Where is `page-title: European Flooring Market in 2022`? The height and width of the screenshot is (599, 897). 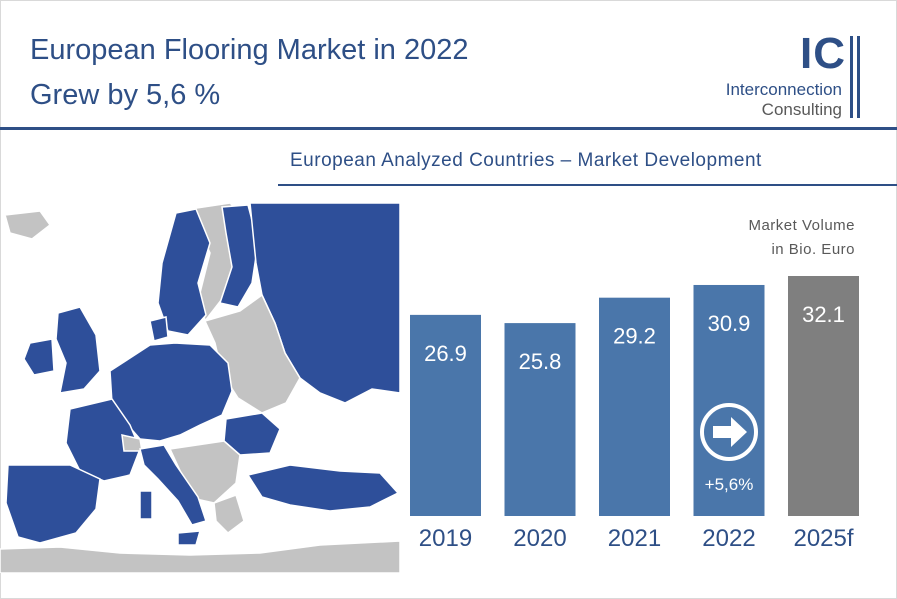 page-title: European Flooring Market in 2022 is located at coordinates (249, 50).